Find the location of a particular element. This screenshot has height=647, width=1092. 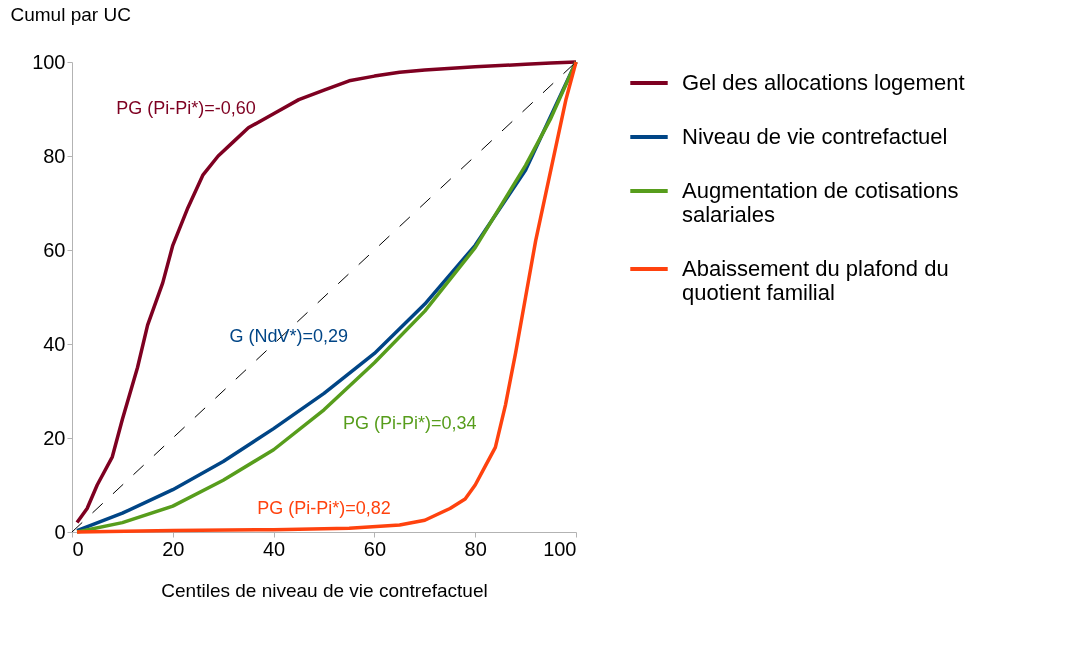

annotation: PG (Pi-Pi*)=-0,60 is located at coordinates (186, 108).